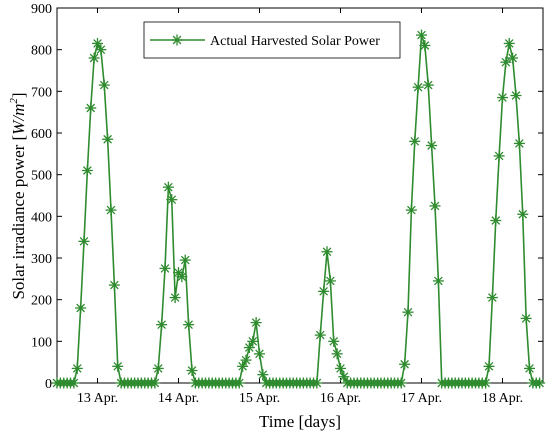 The image size is (550, 435). What do you see at coordinates (295, 41) in the screenshot?
I see `legend-label: Actual Harvested Solar Power` at bounding box center [295, 41].